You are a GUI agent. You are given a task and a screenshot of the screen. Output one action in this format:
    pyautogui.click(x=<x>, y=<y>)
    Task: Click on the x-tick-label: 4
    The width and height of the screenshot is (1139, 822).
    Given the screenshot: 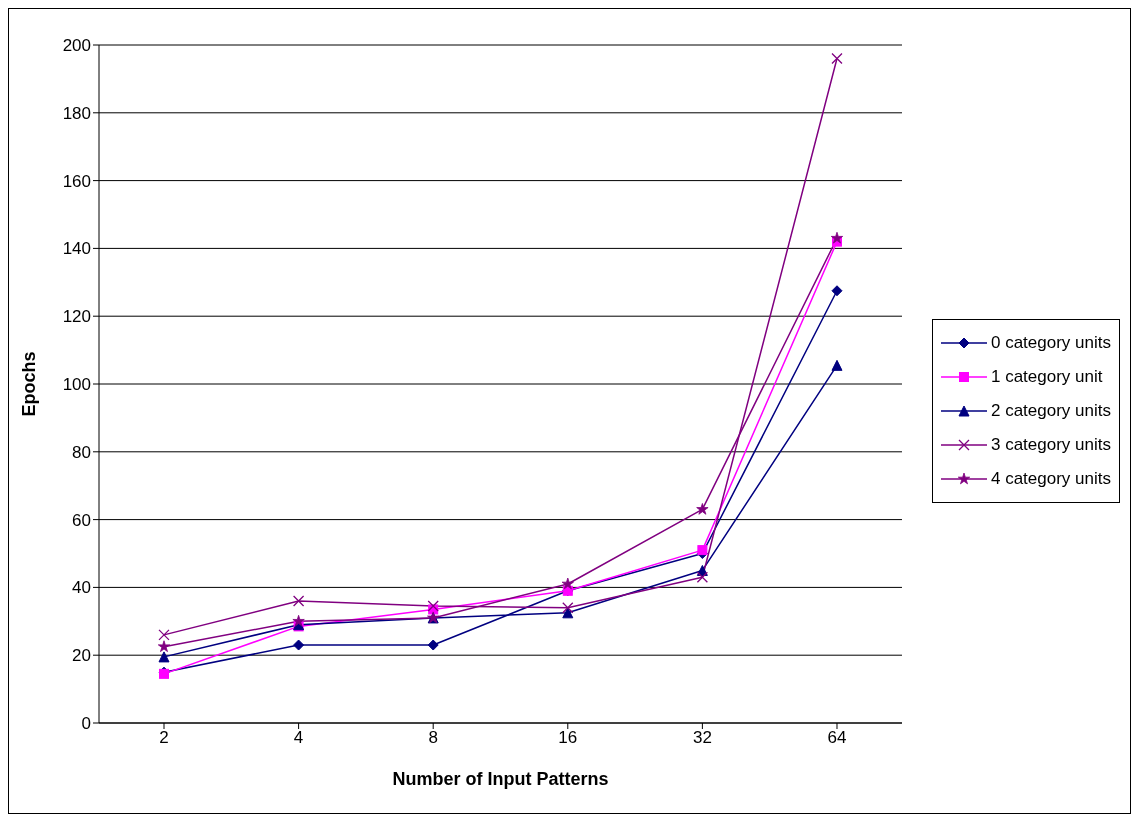 What is the action you would take?
    pyautogui.click(x=298, y=738)
    